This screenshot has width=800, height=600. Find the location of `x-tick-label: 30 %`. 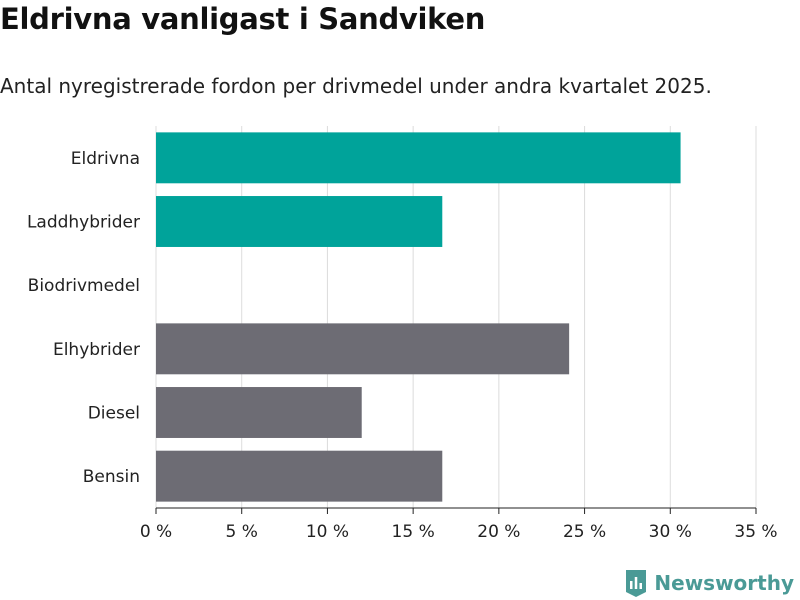

x-tick-label: 30 % is located at coordinates (670, 532).